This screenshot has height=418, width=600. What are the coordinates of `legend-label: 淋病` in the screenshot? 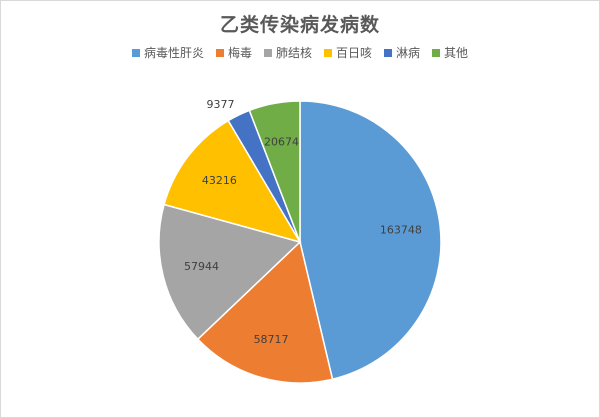 It's located at (408, 53).